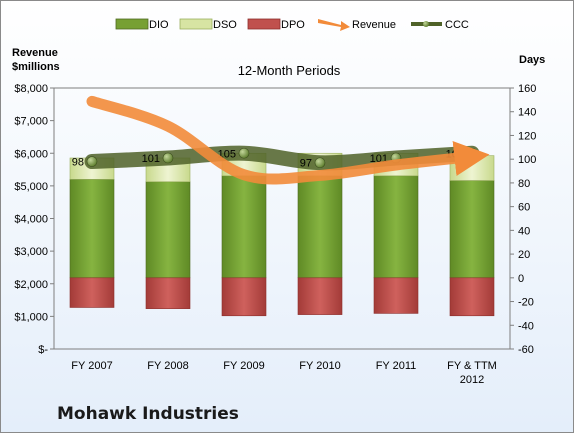  Describe the element at coordinates (31, 122) in the screenshot. I see `y-left-tick-label: $7,000` at that location.